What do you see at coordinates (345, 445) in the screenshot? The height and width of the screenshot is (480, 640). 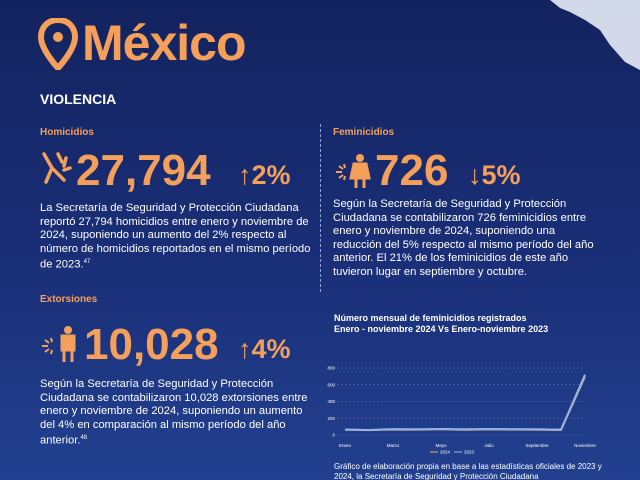 I see `x-tick-label: Enero` at bounding box center [345, 445].